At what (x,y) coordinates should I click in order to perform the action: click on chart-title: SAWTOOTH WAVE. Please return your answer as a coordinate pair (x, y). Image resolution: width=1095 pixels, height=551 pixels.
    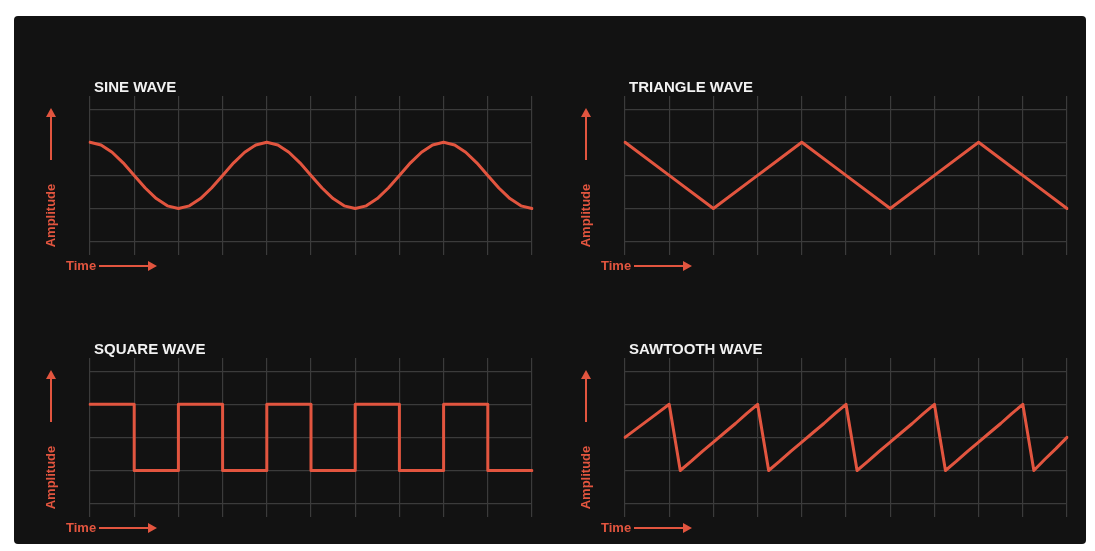
    Looking at the image, I should click on (696, 348).